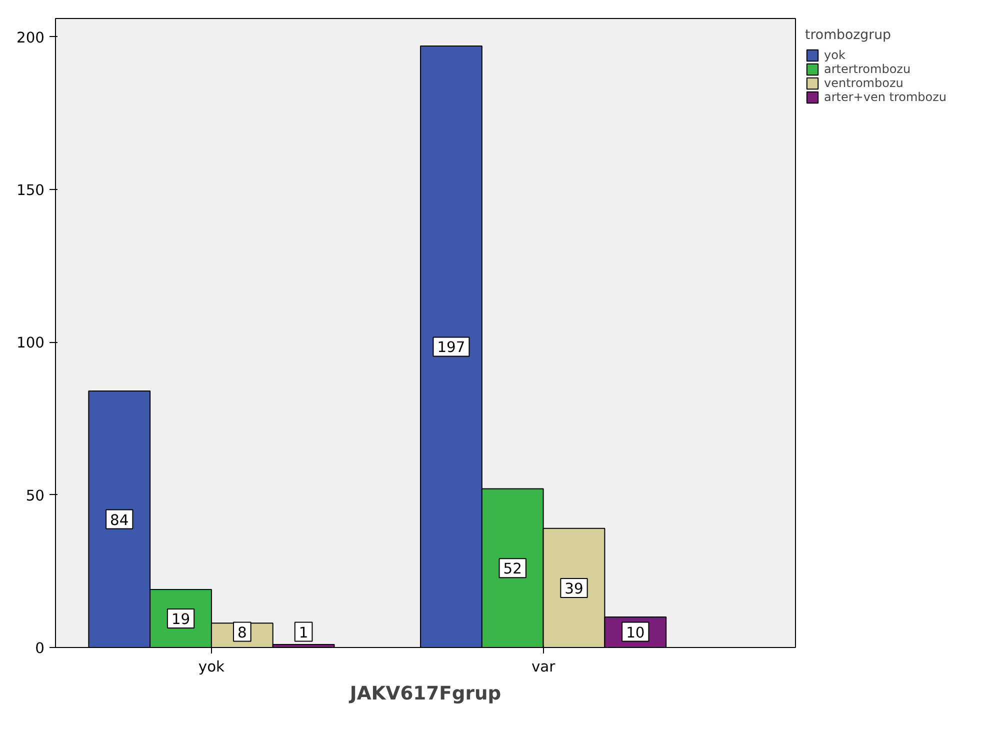  I want to click on y-tick-label: 100, so click(30, 343).